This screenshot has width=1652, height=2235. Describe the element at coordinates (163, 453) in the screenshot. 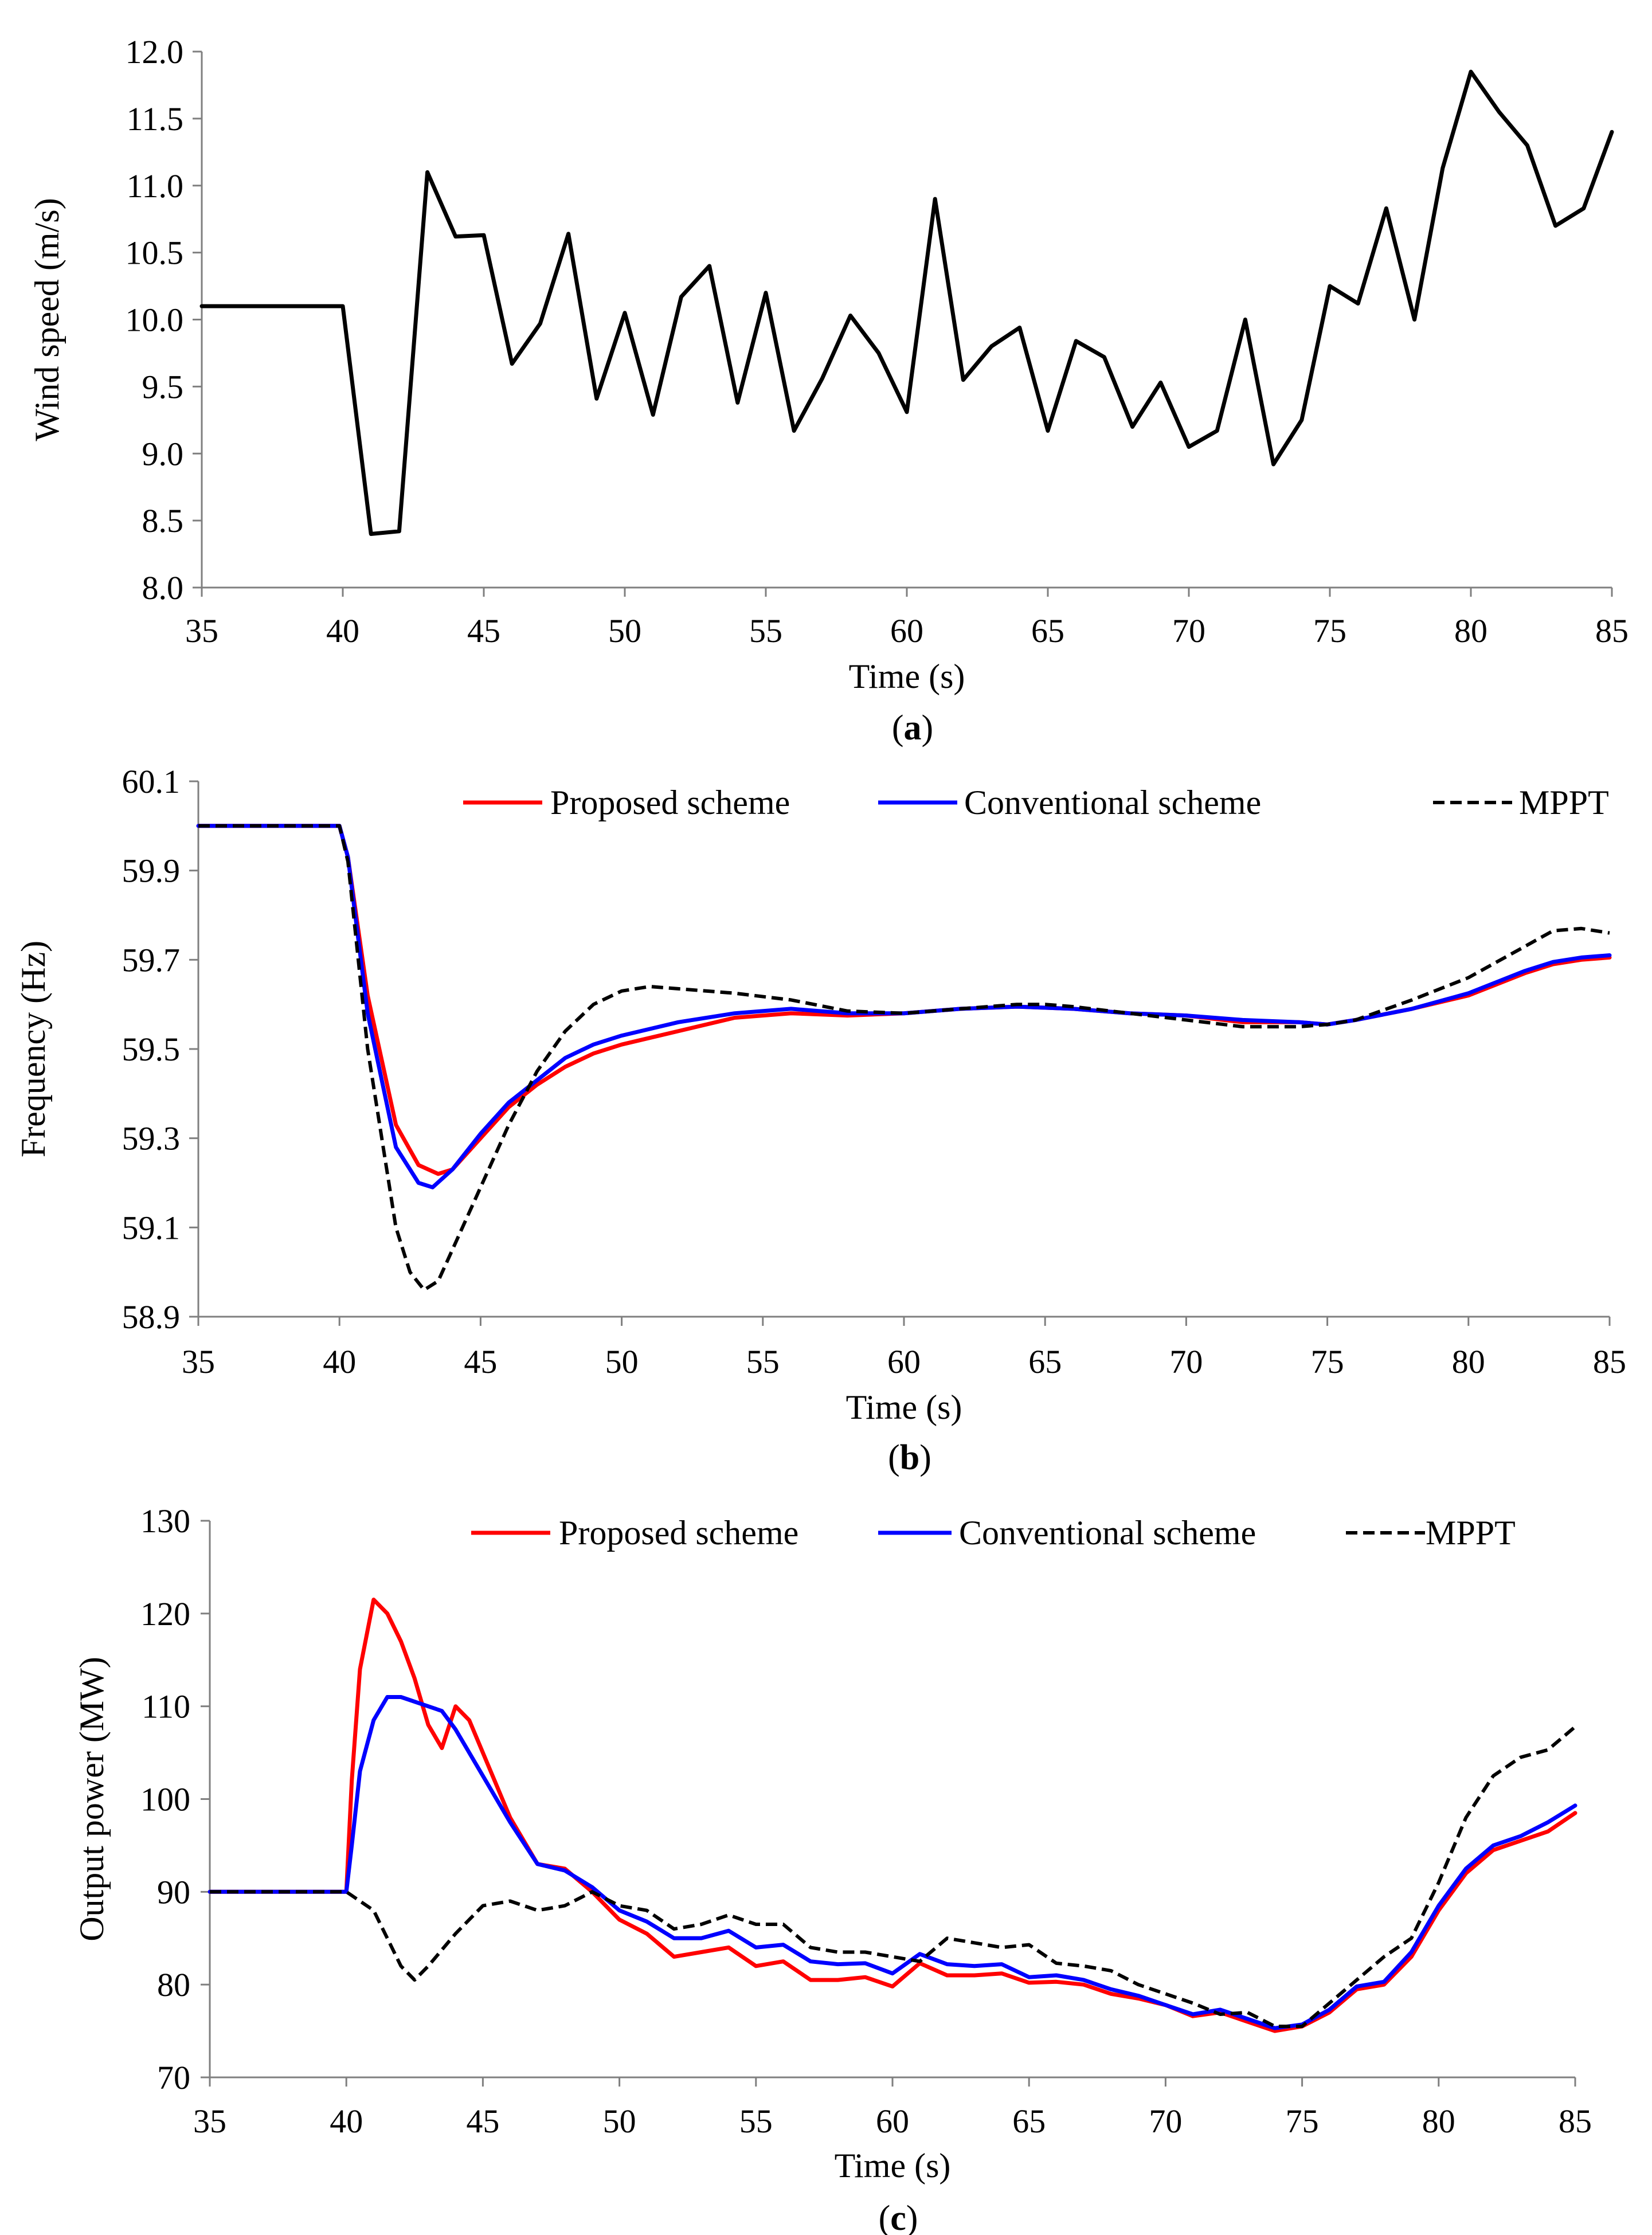

I see `y-tick-label: 9.0` at that location.